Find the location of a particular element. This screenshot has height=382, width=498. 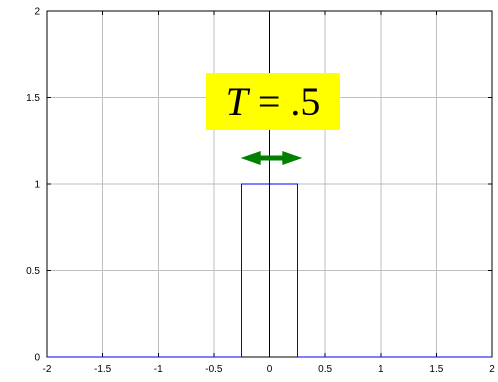

y-tick-label: 0 is located at coordinates (37, 358).